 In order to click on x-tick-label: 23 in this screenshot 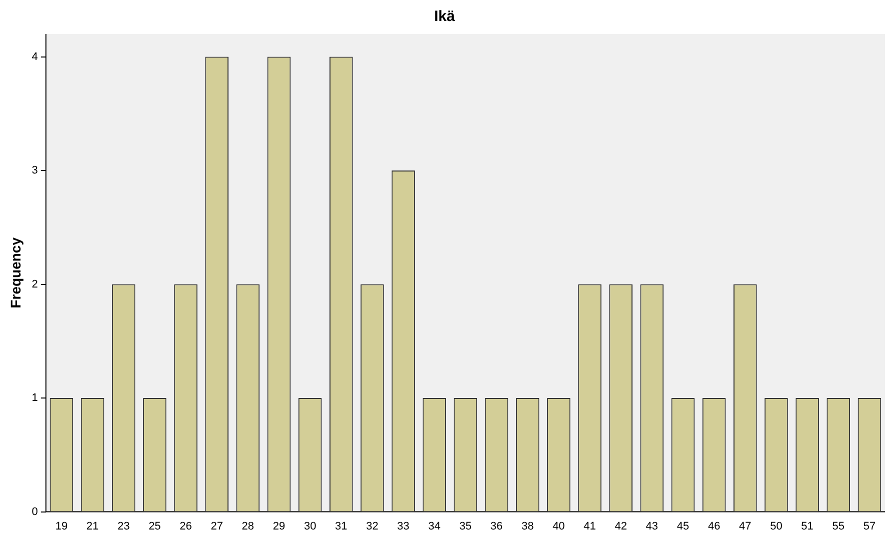, I will do `click(123, 526)`.